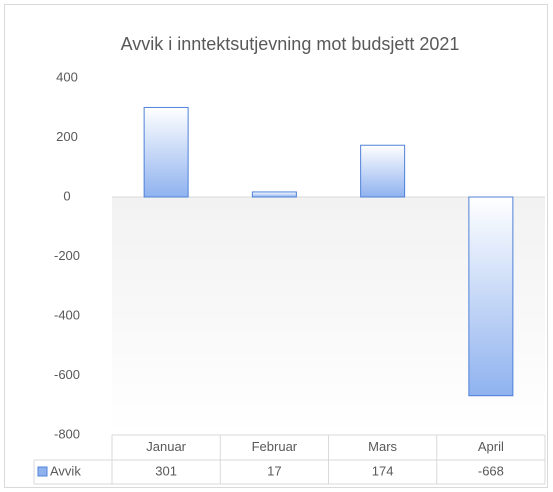 The height and width of the screenshot is (492, 553). Describe the element at coordinates (491, 470) in the screenshot. I see `table-value: -668` at that location.